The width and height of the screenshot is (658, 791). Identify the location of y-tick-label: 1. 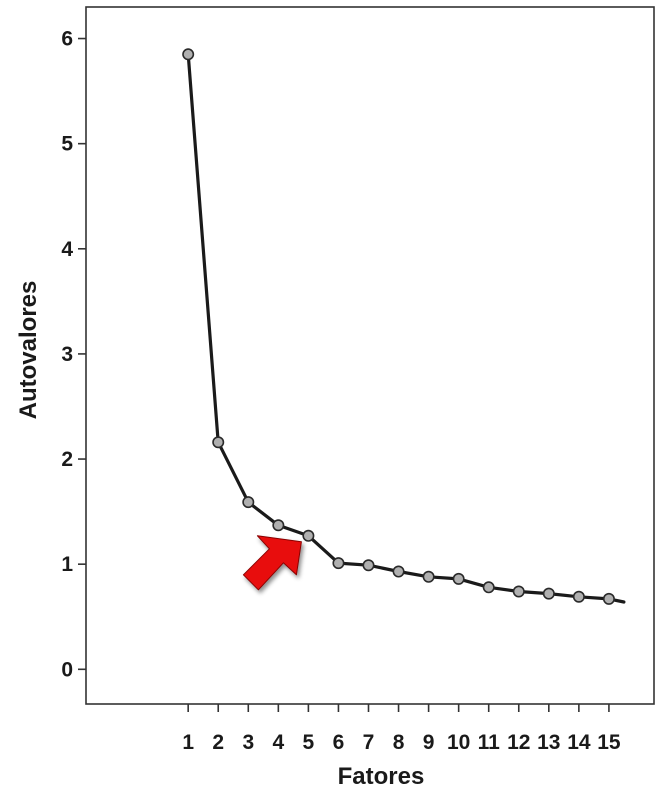
(67, 564).